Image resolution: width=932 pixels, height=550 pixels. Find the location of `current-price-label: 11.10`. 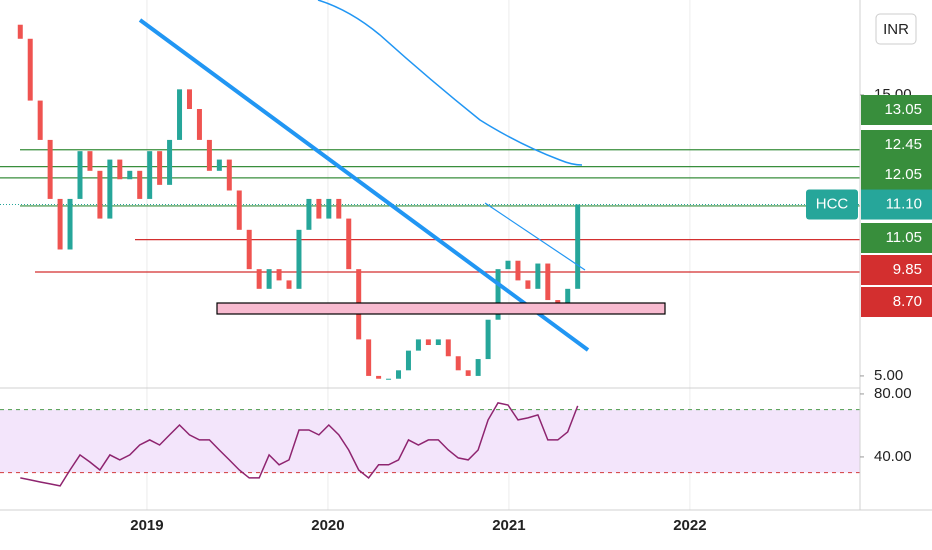

current-price-label: 11.10 is located at coordinates (904, 204).